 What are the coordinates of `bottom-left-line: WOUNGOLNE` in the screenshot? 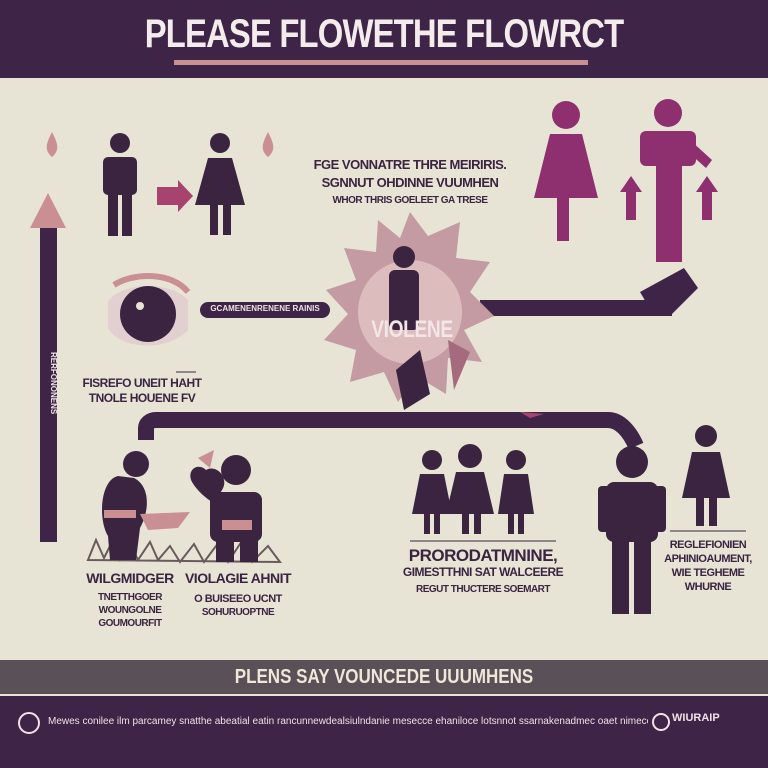 It's located at (130, 610).